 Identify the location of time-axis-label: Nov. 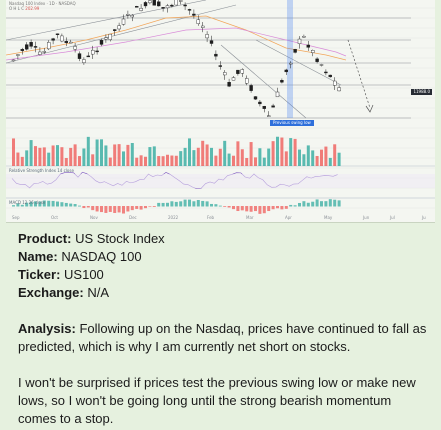
(94, 217).